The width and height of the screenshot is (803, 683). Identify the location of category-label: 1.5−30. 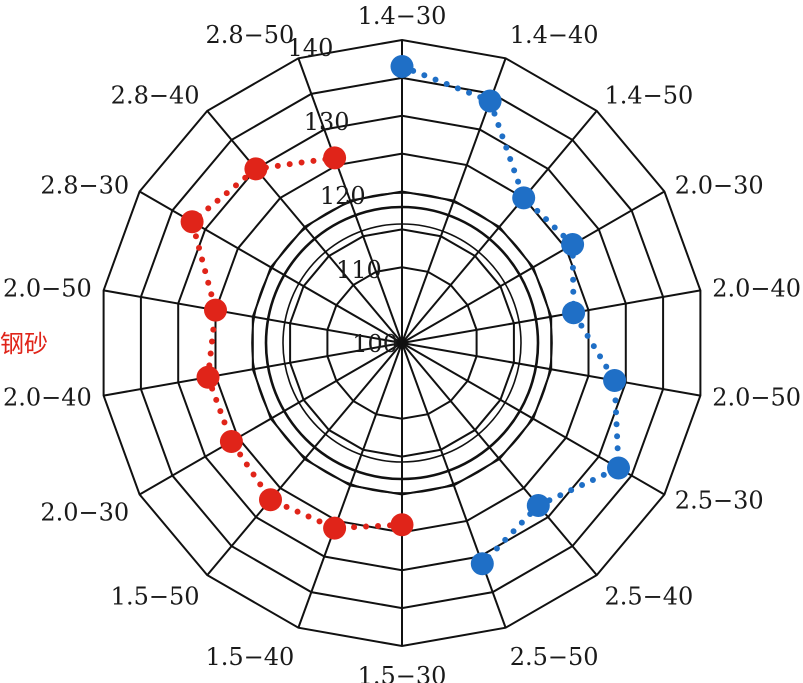
(402, 672).